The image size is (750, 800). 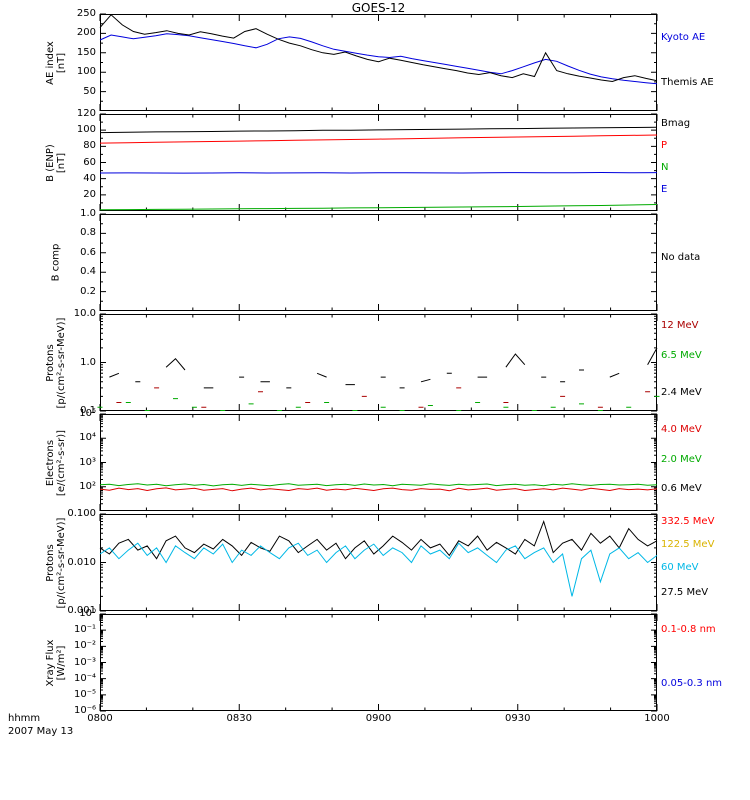 What do you see at coordinates (378, 130) in the screenshot?
I see `series-bmag` at bounding box center [378, 130].